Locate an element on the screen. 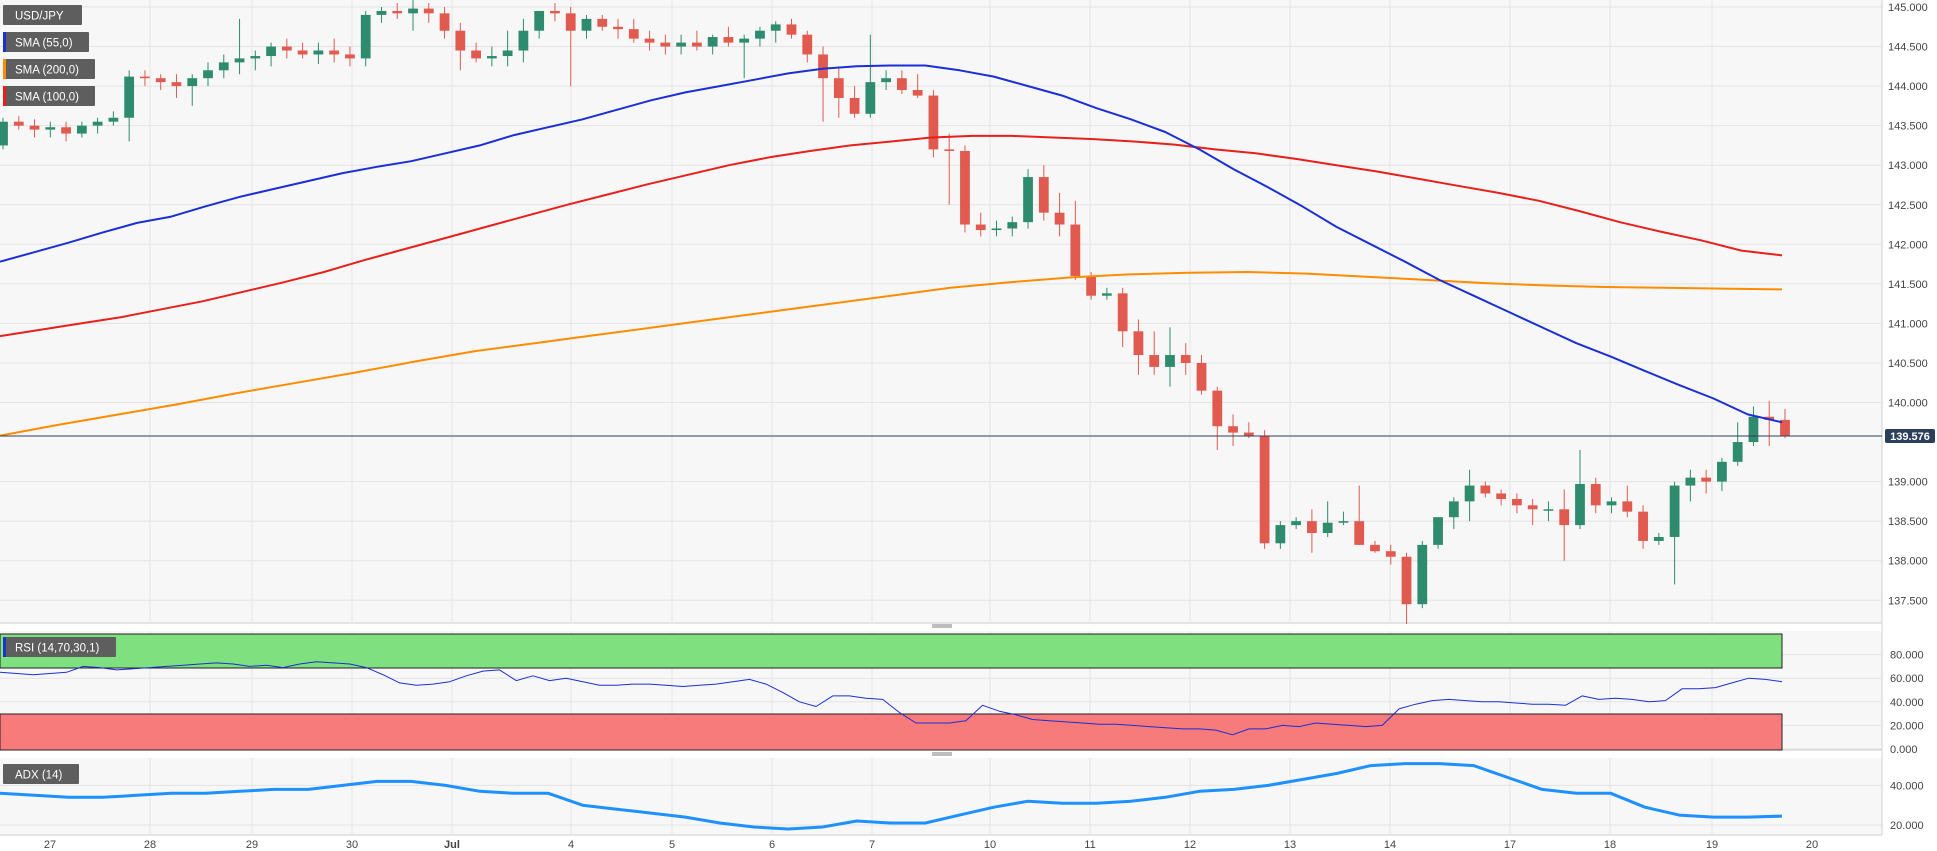 Image resolution: width=1937 pixels, height=851 pixels. price-tick-label: 141.000 is located at coordinates (1908, 324).